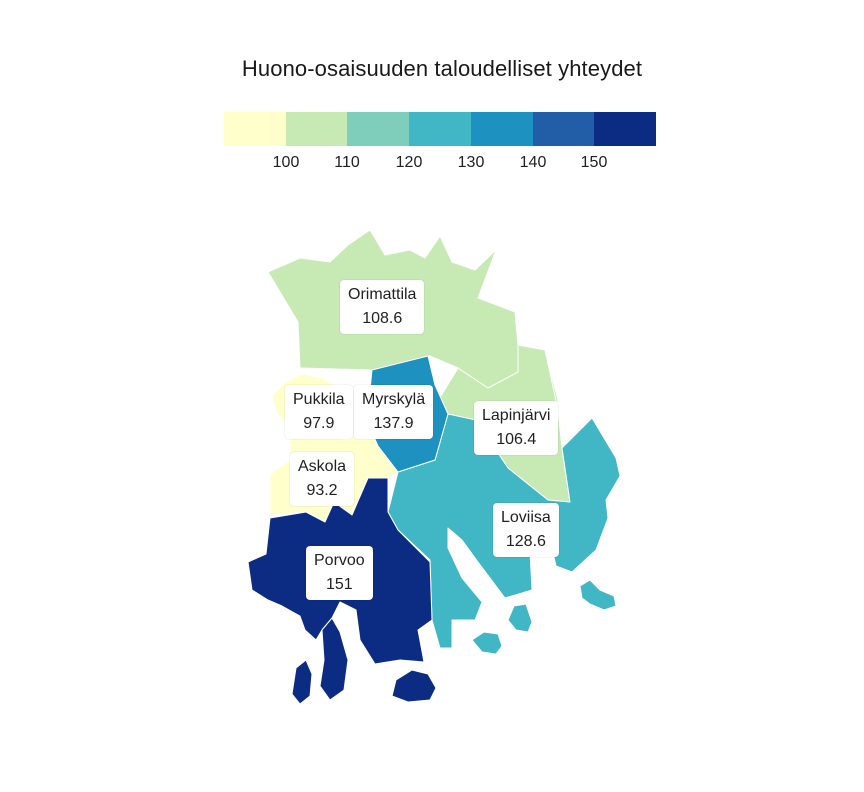 The height and width of the screenshot is (792, 864). What do you see at coordinates (319, 399) in the screenshot?
I see `label-name: Pukkila` at bounding box center [319, 399].